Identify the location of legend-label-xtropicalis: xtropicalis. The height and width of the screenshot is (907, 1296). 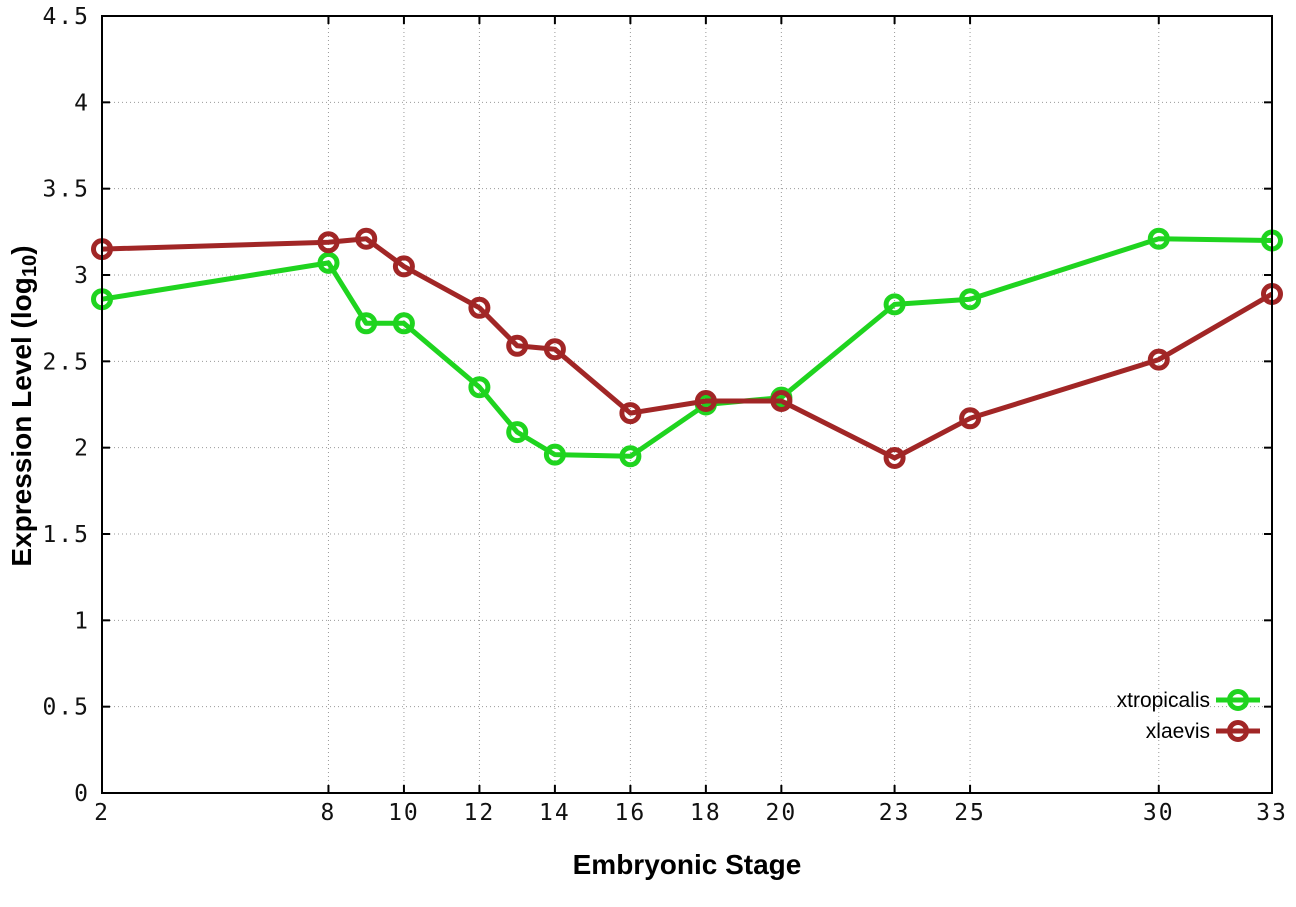
(1163, 700).